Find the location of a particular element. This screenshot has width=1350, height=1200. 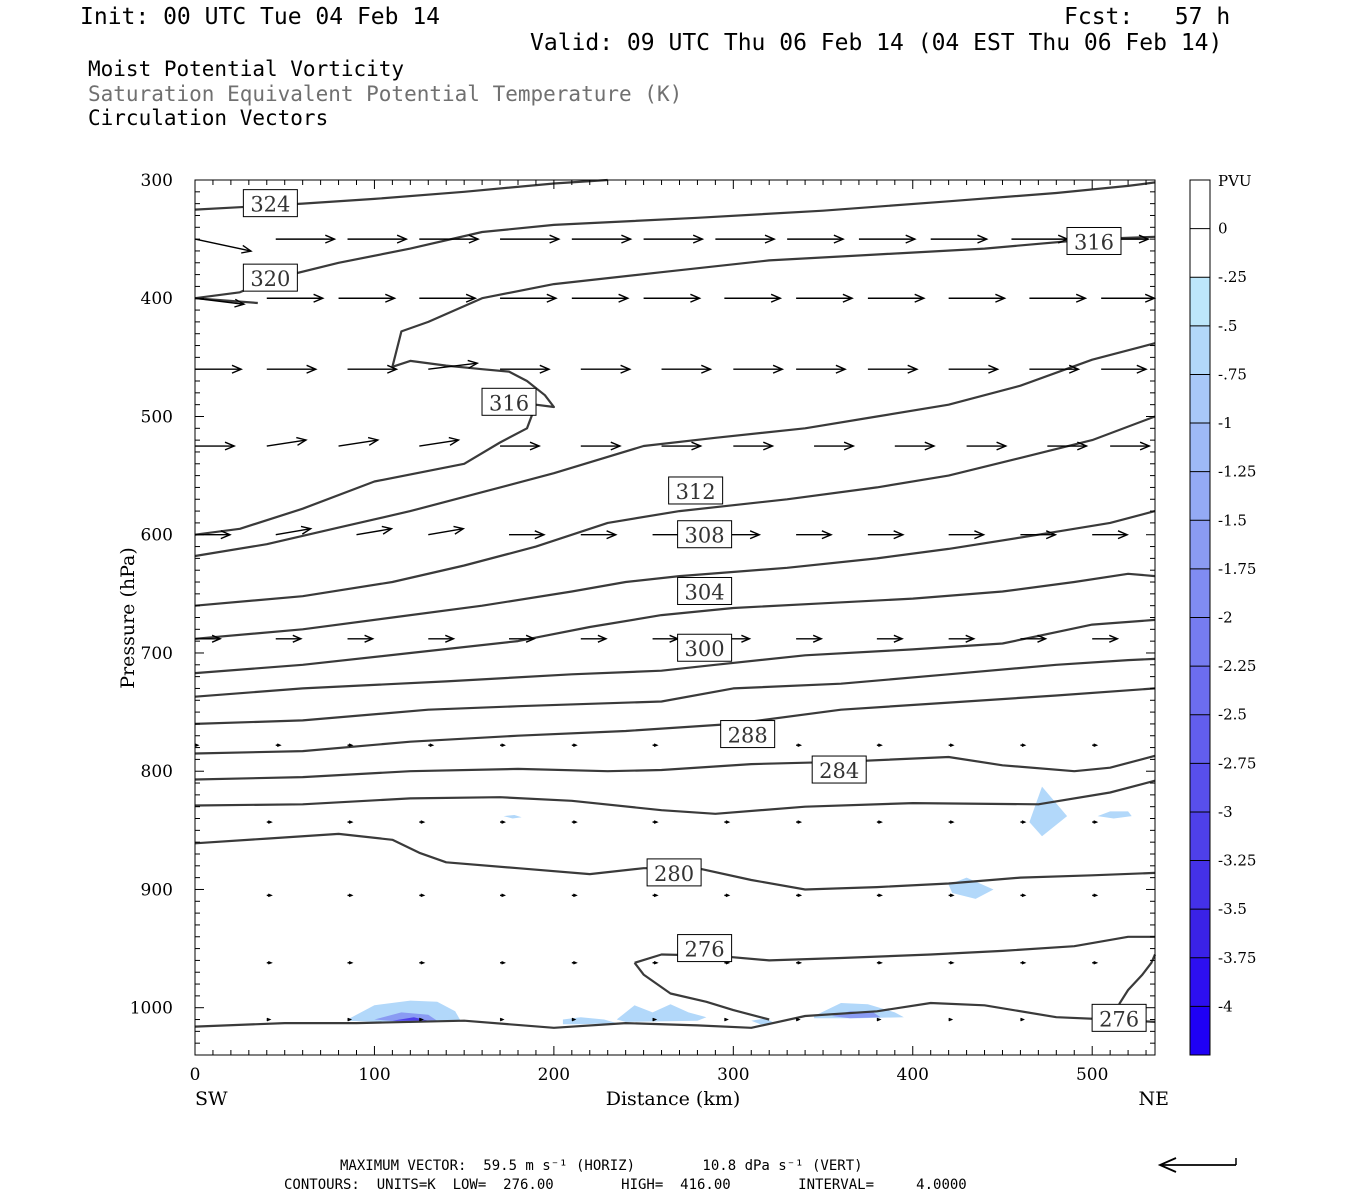

colorbar-label: -2 is located at coordinates (1225, 618).